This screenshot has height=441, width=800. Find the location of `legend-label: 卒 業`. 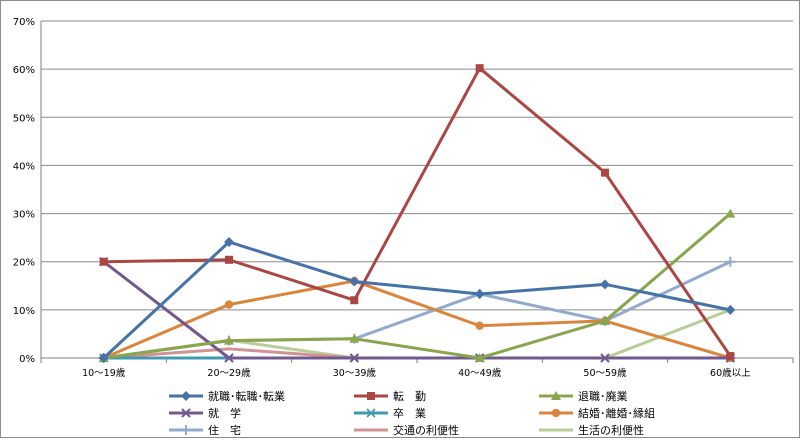

legend-label: 卒 業 is located at coordinates (409, 413).